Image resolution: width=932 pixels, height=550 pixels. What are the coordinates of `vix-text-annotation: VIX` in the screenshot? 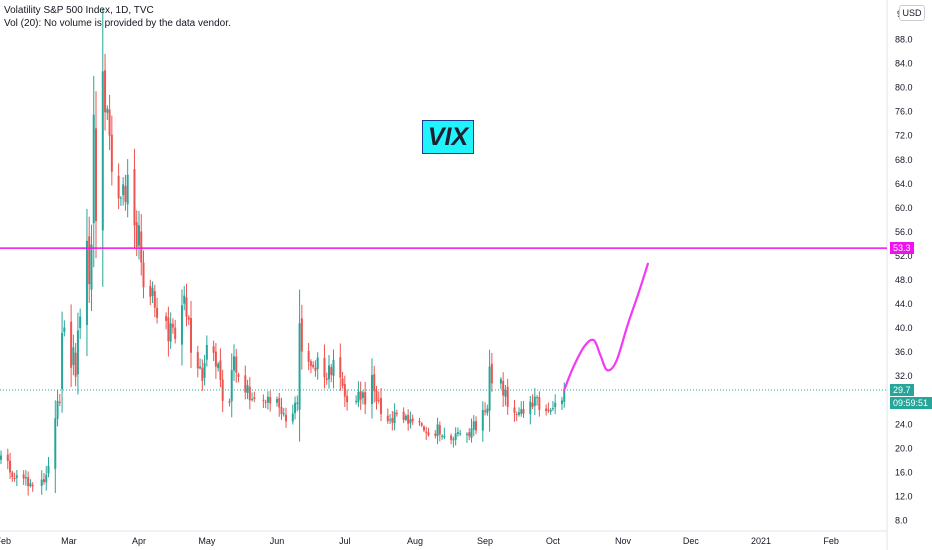 It's located at (448, 137).